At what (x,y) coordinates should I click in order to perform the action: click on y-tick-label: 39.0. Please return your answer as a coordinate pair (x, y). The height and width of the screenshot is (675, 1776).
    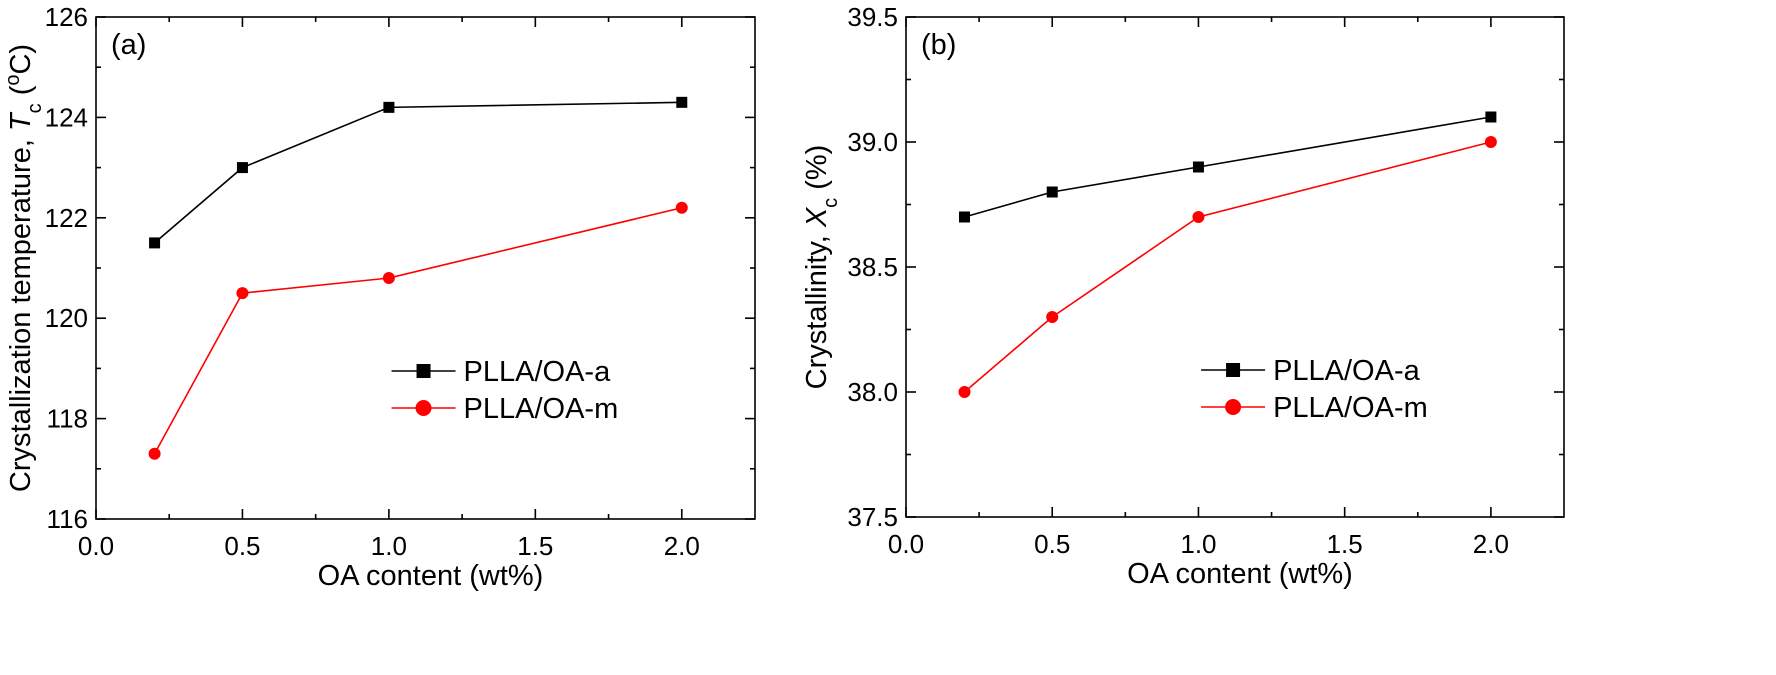
    Looking at the image, I should click on (872, 142).